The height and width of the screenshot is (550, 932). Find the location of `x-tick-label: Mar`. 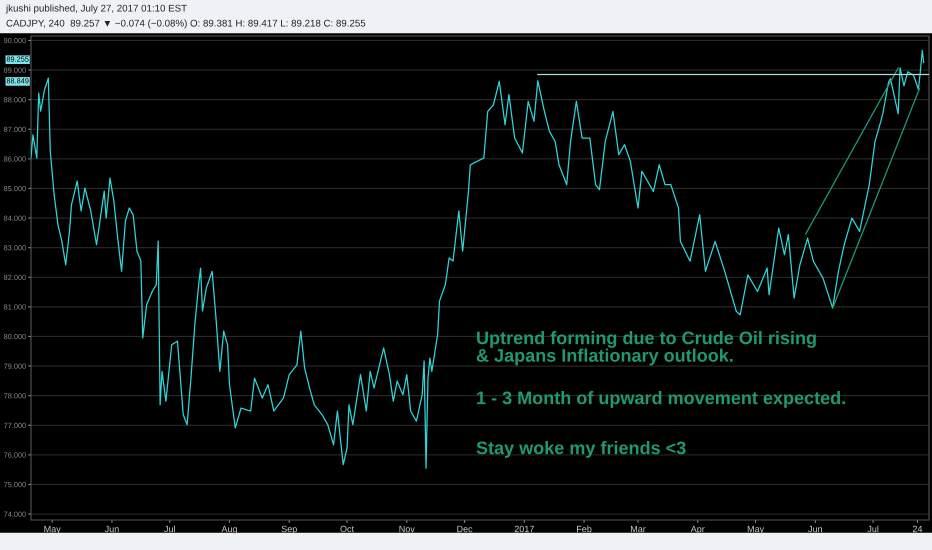

x-tick-label: Mar is located at coordinates (638, 529).